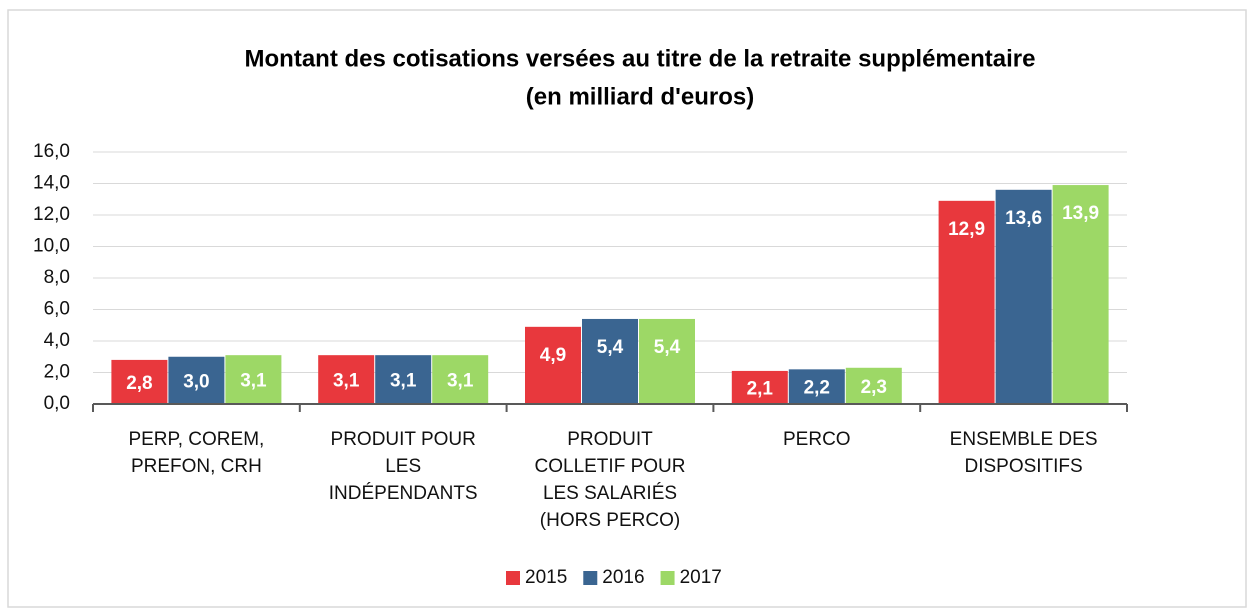 The image size is (1247, 608). Describe the element at coordinates (51, 183) in the screenshot. I see `y-tick-label: 14,0` at that location.